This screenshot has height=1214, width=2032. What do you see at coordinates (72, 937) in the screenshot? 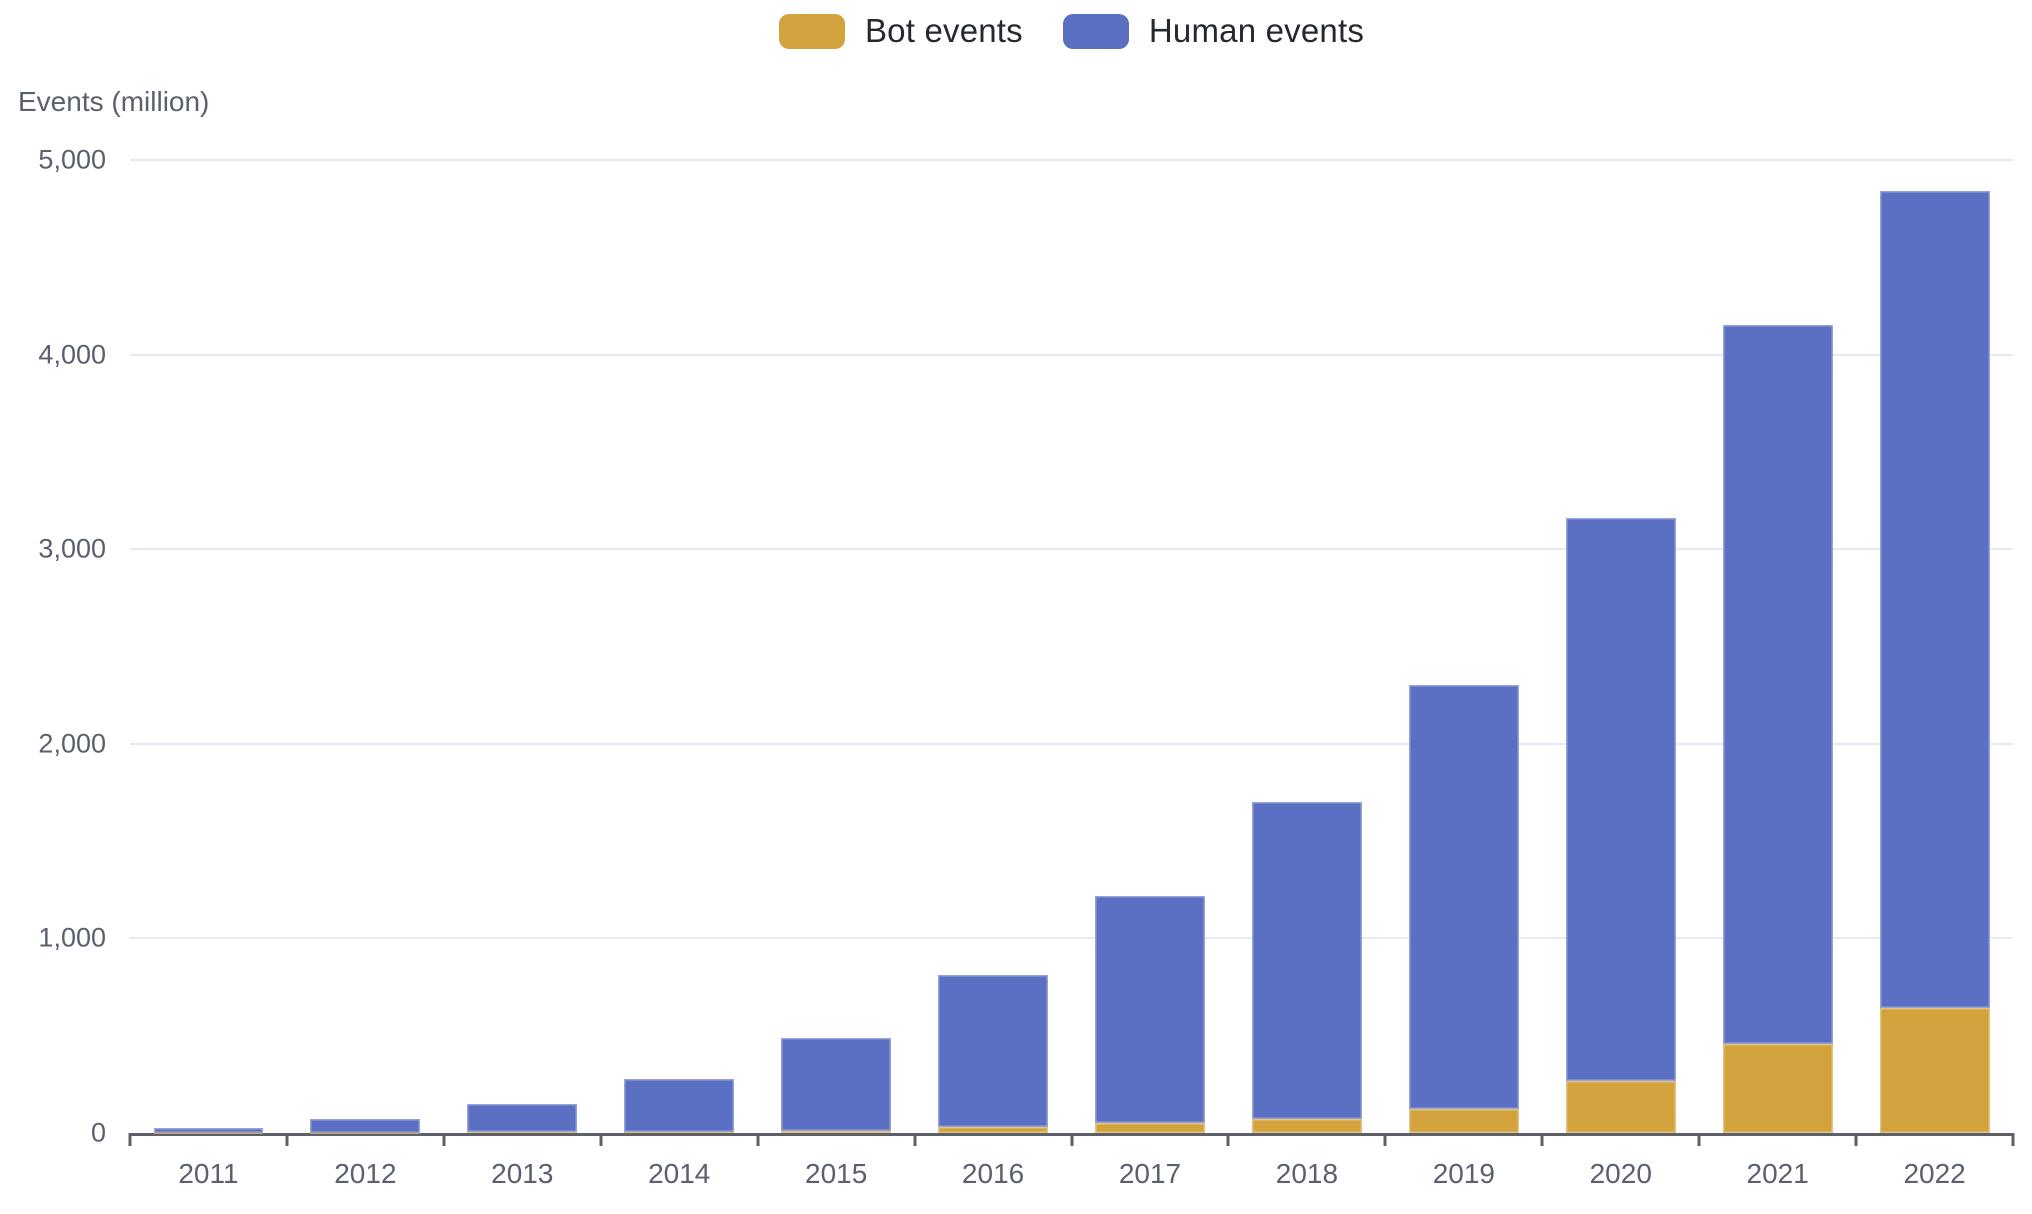
I see `y-tick-label-1000: 1,000` at bounding box center [72, 937].